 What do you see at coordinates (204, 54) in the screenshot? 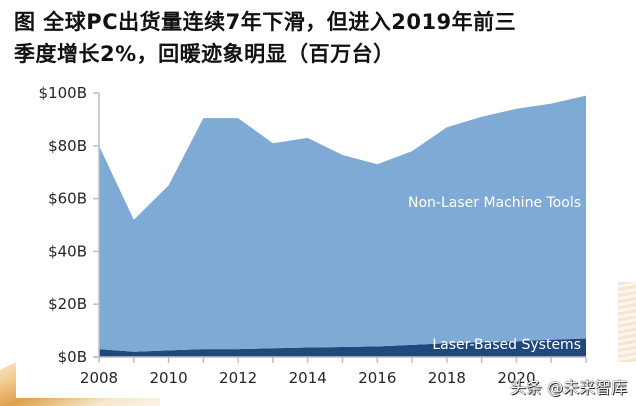
I see `chart-title-line-2: 季度增长2%，回暖迹象明显（百万台）` at bounding box center [204, 54].